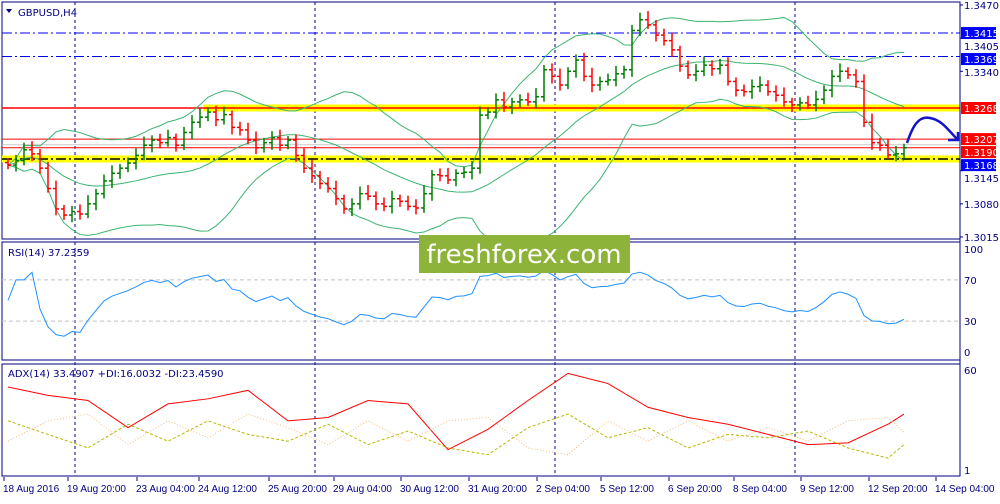 The height and width of the screenshot is (504, 1000). What do you see at coordinates (9, 11) in the screenshot?
I see `collapse-triangle-icon` at bounding box center [9, 11].